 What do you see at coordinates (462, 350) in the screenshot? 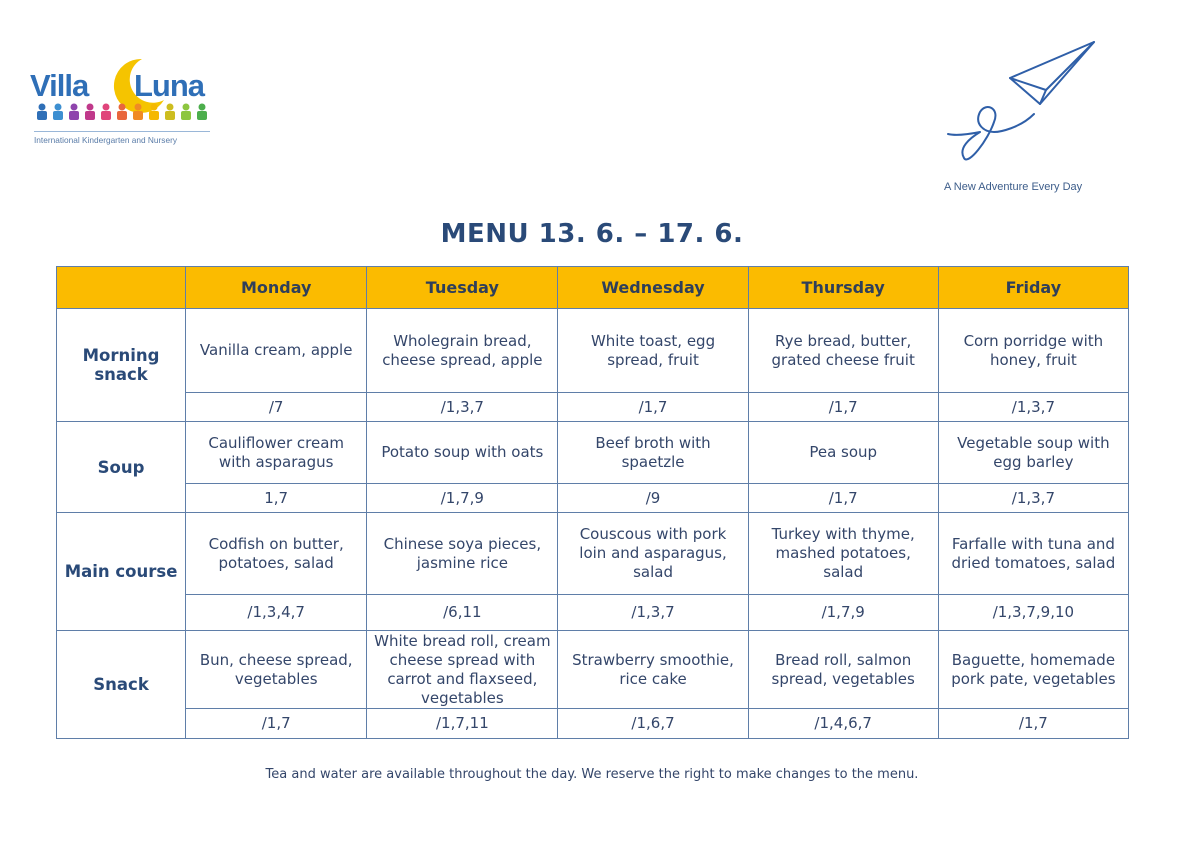
I see `dish-cell: Wholegrain bread, cheese spread, apple` at bounding box center [462, 350].